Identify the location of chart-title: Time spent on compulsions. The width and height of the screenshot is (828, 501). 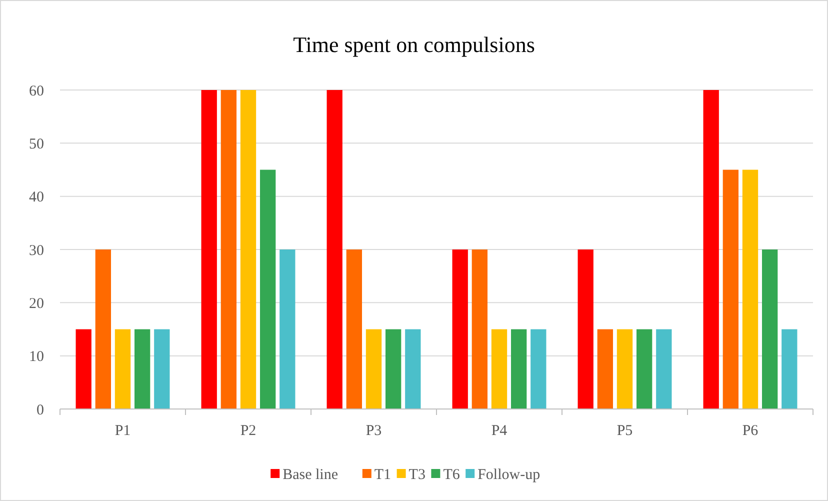
(414, 44).